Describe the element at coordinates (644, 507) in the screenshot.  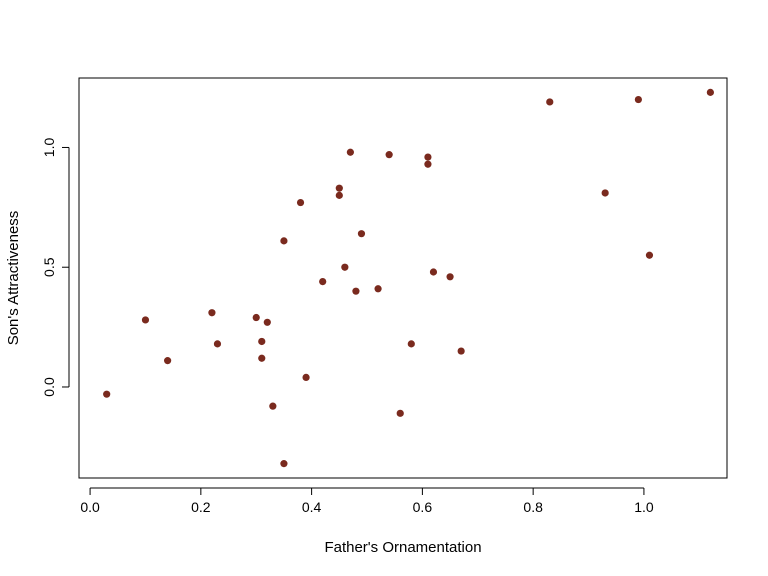
I see `x-tick-label: 1.0` at that location.